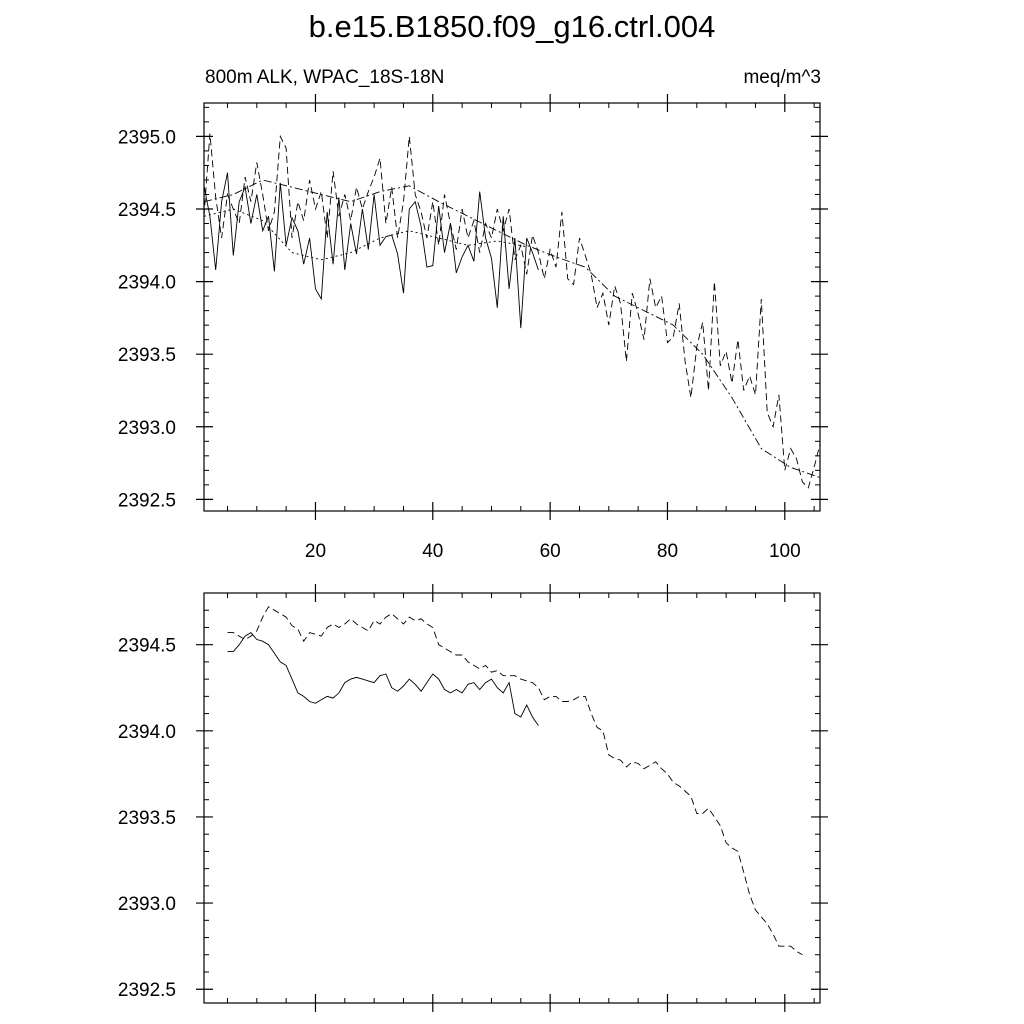  Describe the element at coordinates (550, 551) in the screenshot. I see `x-tick-label: 60` at that location.